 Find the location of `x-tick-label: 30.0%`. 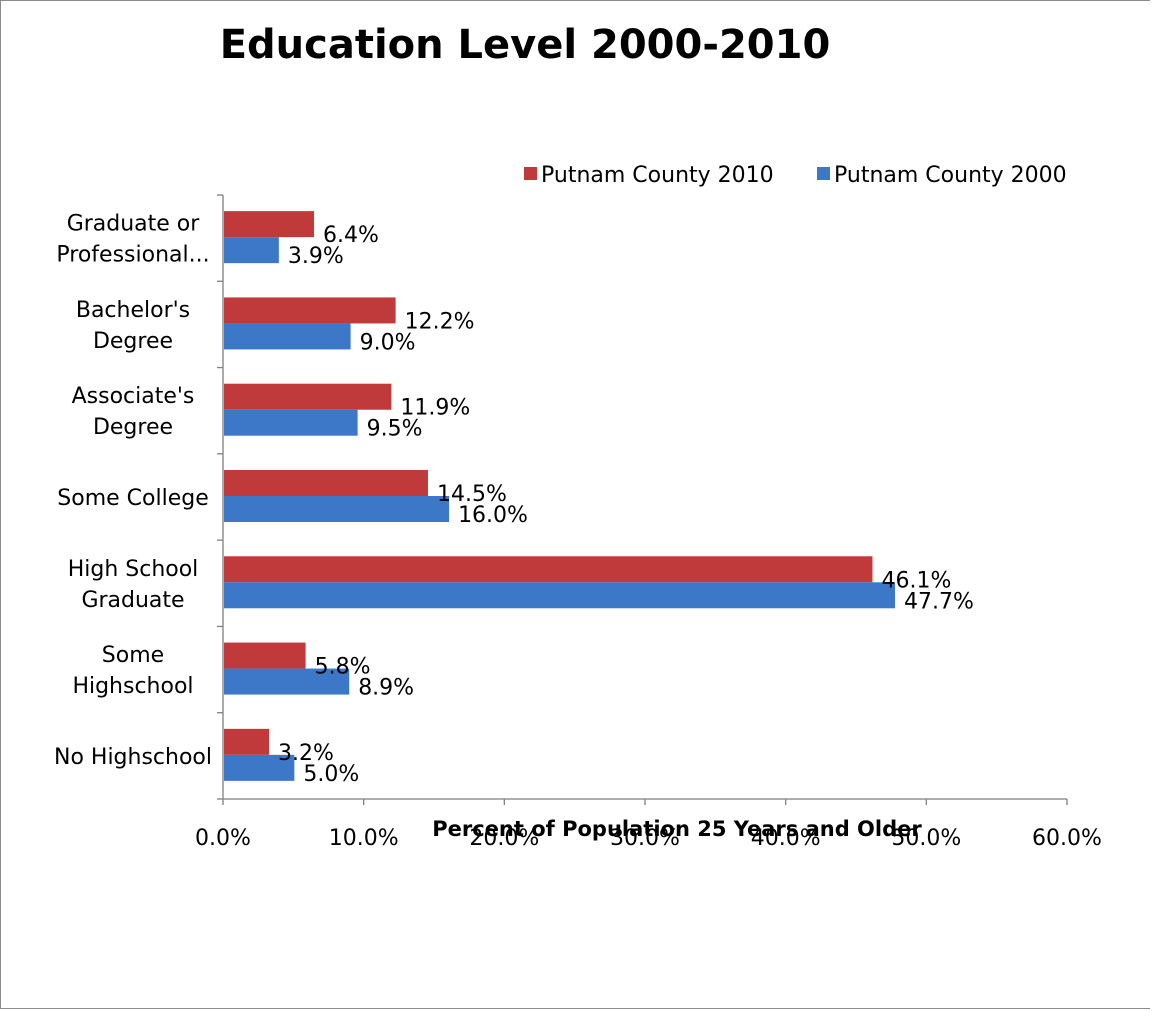

x-tick-label: 30.0% is located at coordinates (645, 838).